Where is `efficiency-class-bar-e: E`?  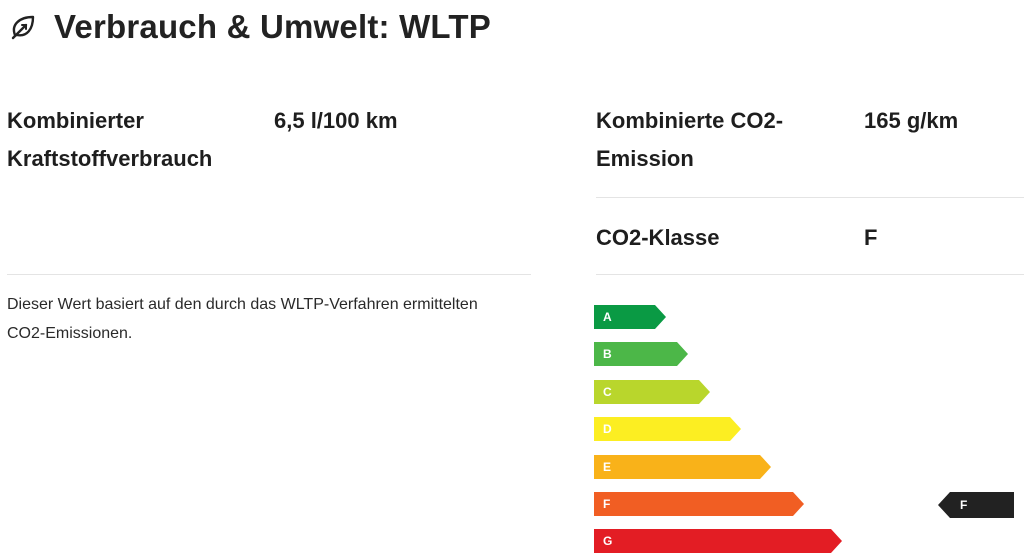 efficiency-class-bar-e: E is located at coordinates (682, 467).